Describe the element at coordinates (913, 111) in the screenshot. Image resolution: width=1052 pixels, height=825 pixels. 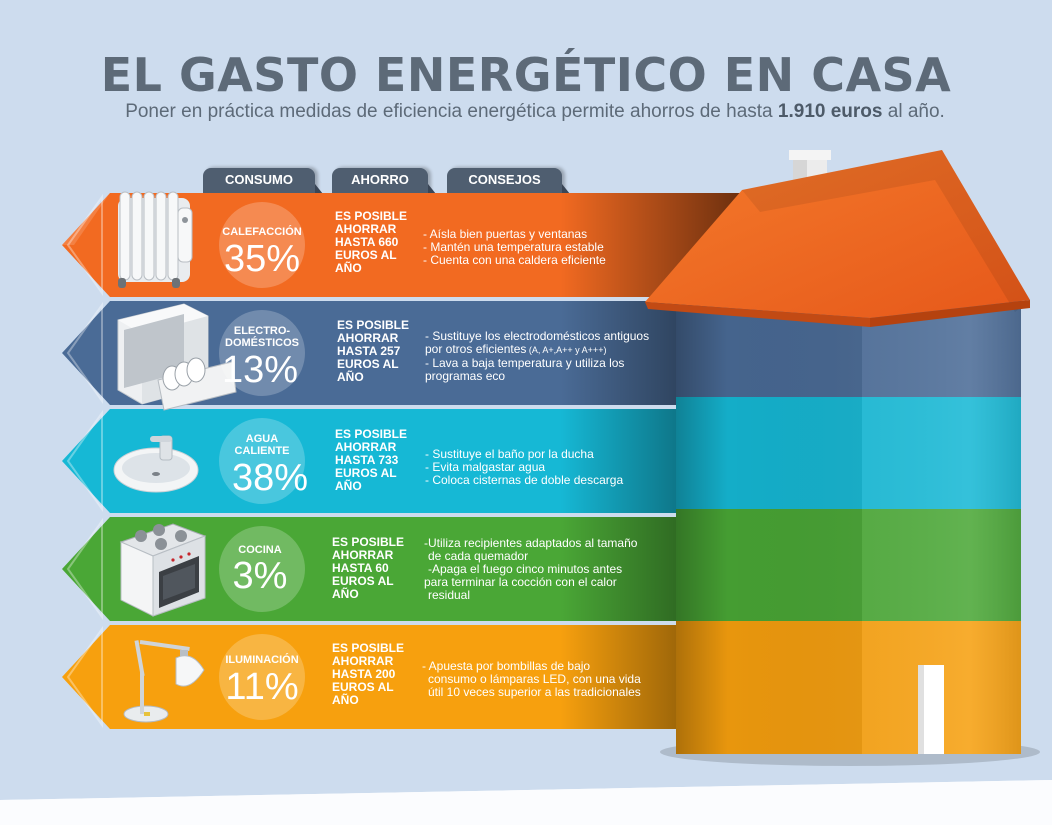
I see `subtitle-end: al año.` at that location.